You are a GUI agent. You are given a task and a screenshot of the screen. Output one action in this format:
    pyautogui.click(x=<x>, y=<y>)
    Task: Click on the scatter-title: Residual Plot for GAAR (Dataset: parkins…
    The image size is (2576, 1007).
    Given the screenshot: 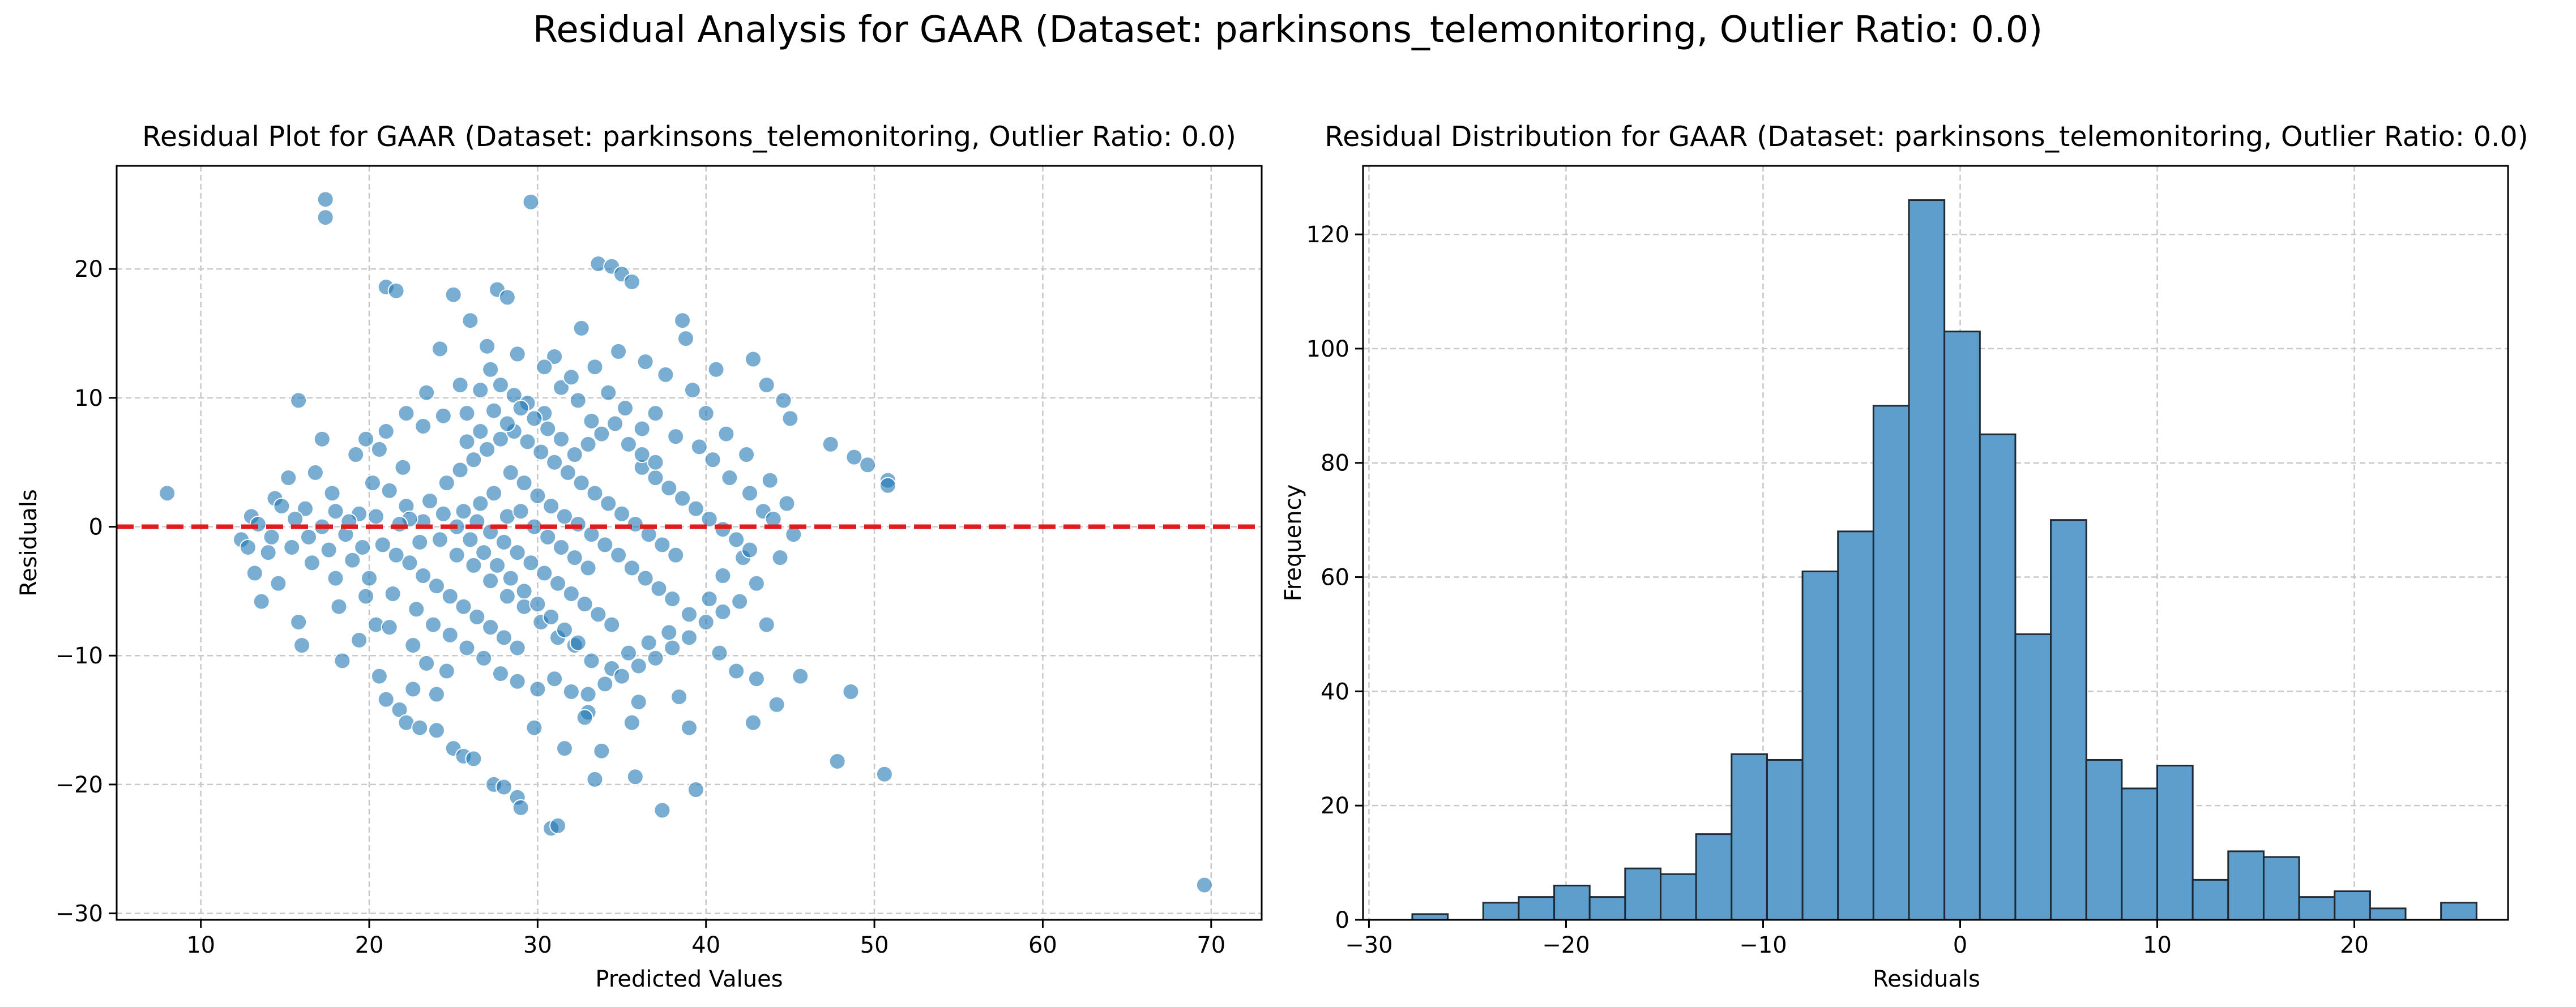 What is the action you would take?
    pyautogui.click(x=689, y=137)
    